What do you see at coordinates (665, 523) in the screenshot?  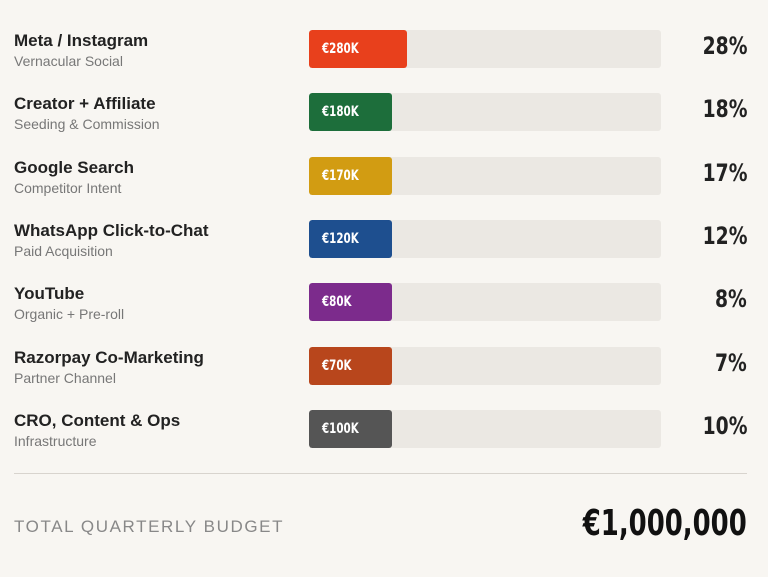 I see `total-value: €1,000,000` at bounding box center [665, 523].